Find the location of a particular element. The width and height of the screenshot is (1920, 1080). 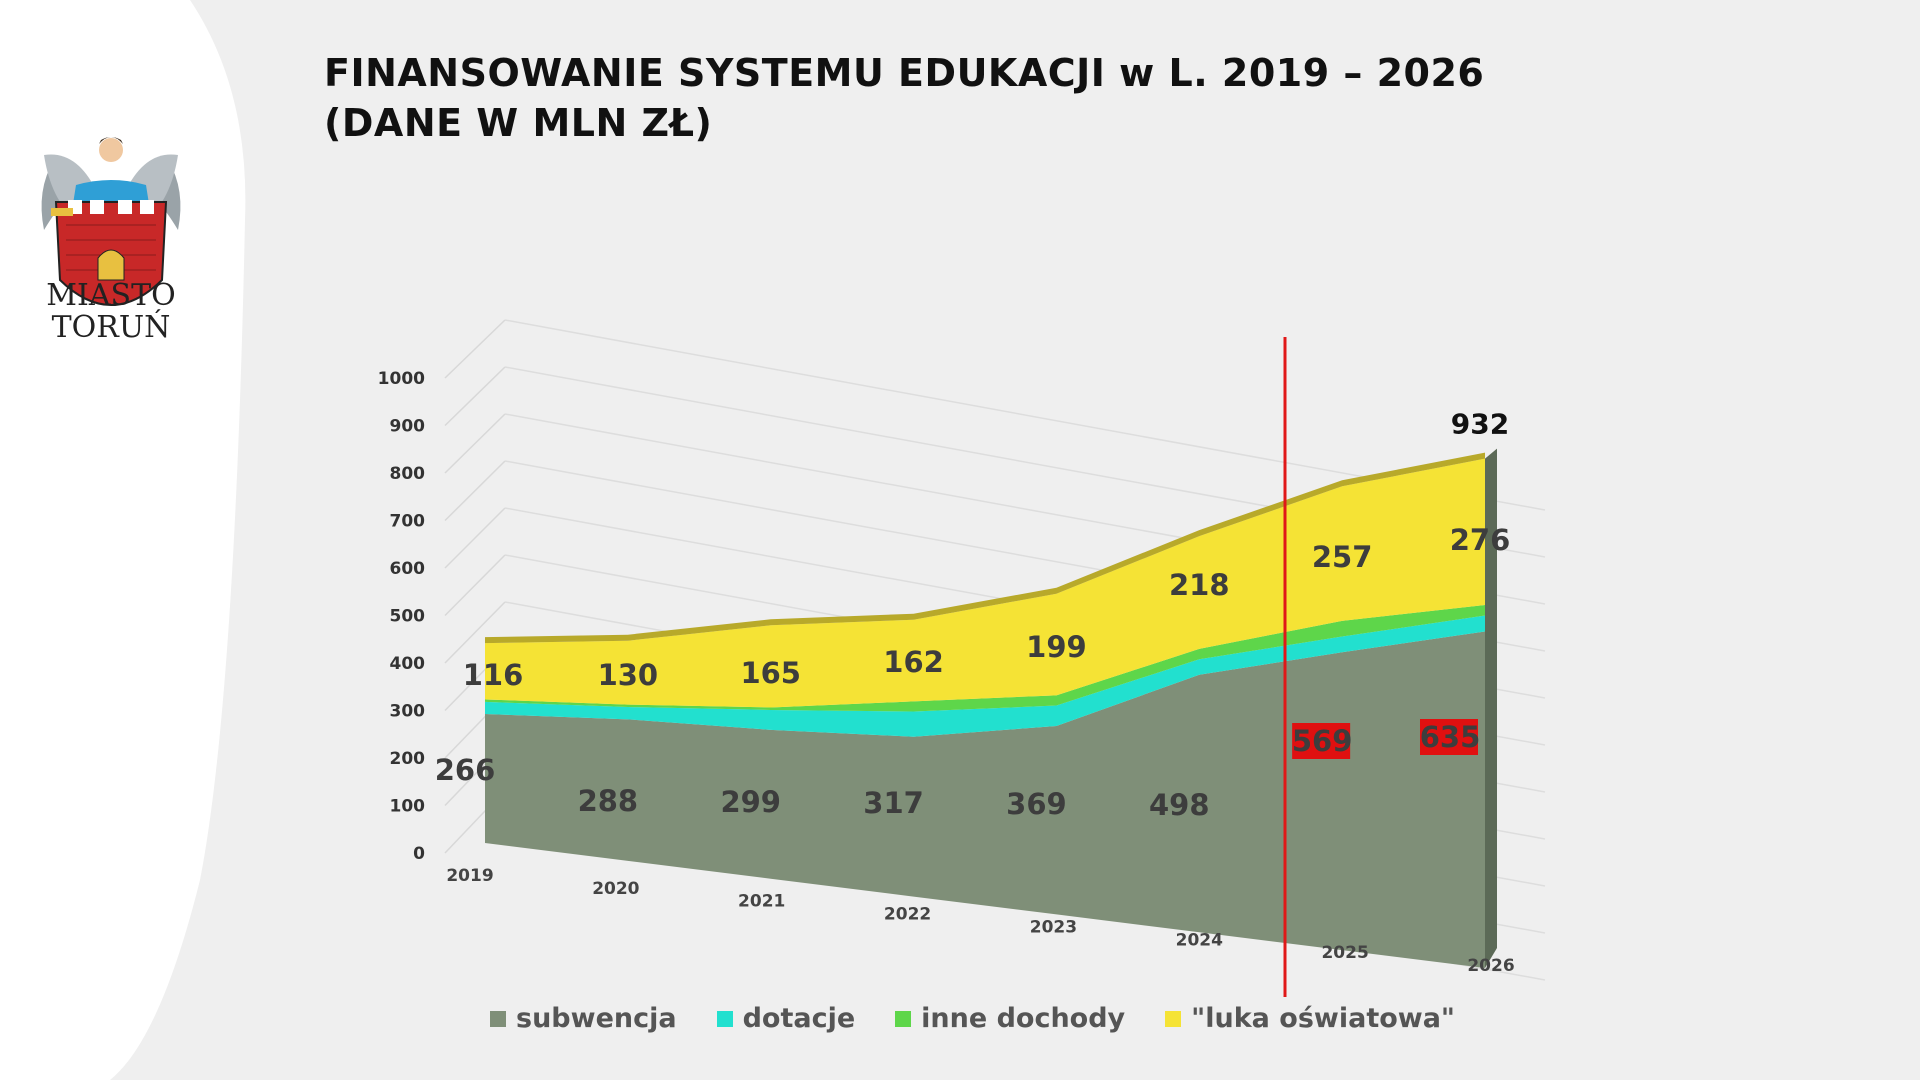

label-subwencja: 317 is located at coordinates (893, 803).